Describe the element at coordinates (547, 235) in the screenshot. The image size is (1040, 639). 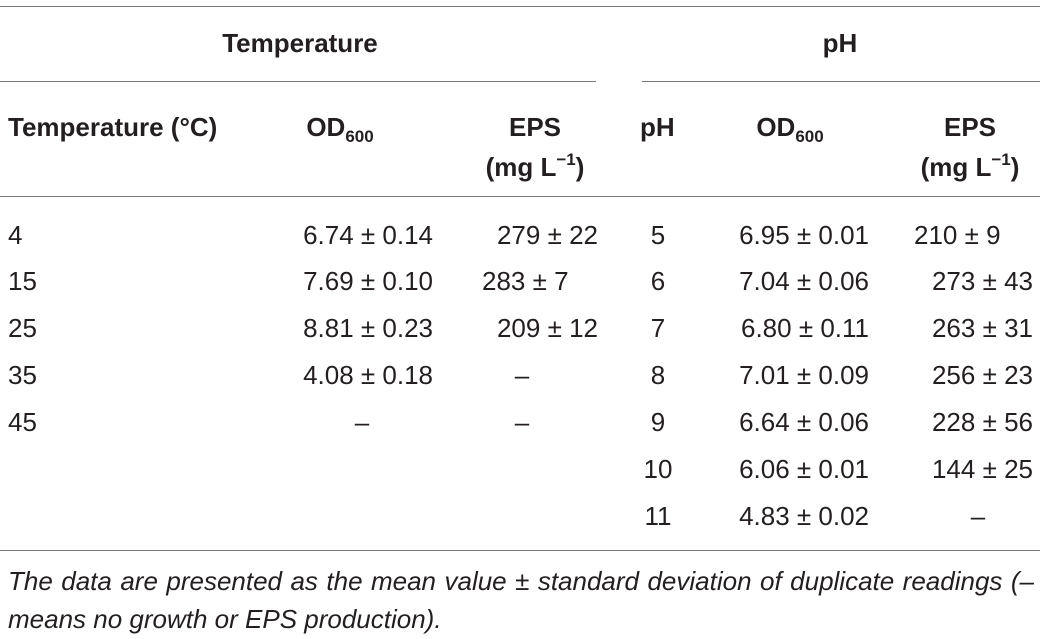
I see `cell-eps: 279 ± 22` at that location.